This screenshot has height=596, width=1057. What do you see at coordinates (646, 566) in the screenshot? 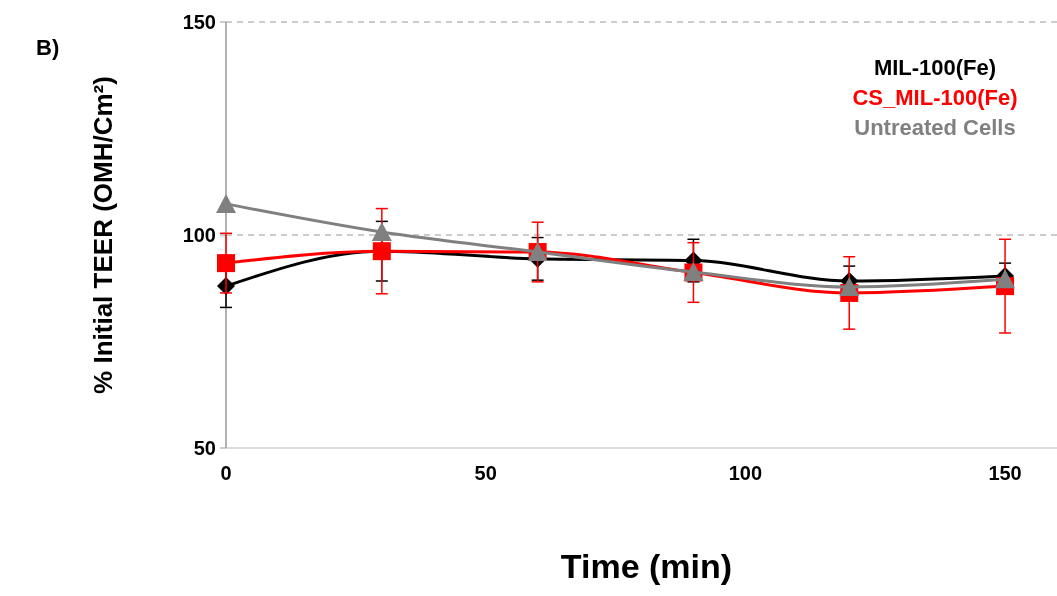
I see `x-axis-title: Time (min)` at bounding box center [646, 566].